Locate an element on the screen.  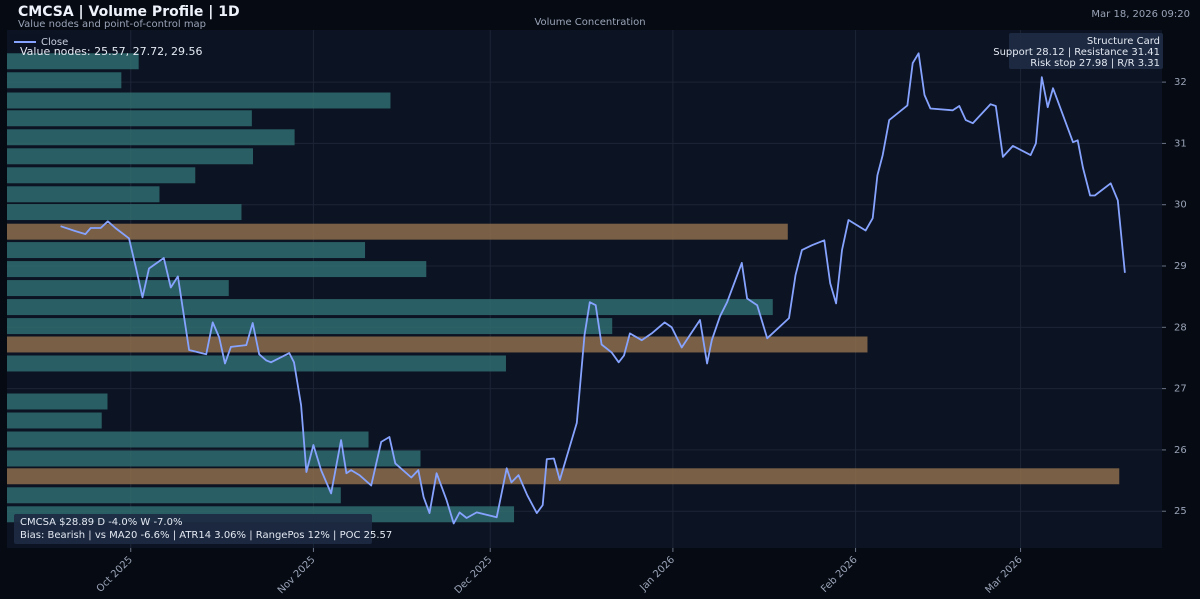
legend-box is located at coordinates (40, 42).